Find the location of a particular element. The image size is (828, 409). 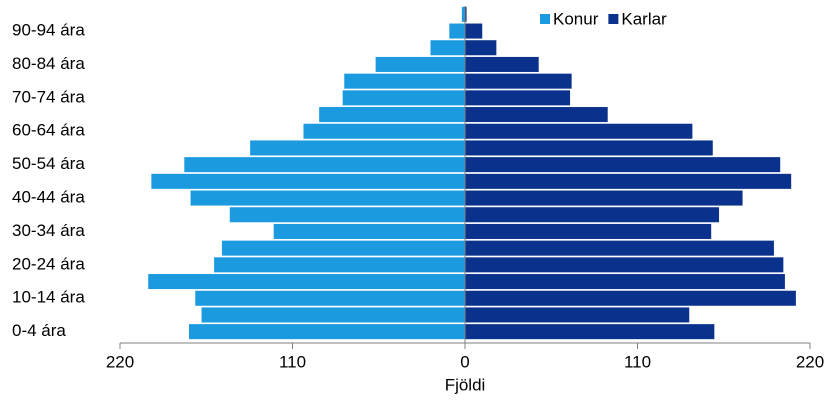

y-tick-label: 40-44 ára is located at coordinates (48, 197).